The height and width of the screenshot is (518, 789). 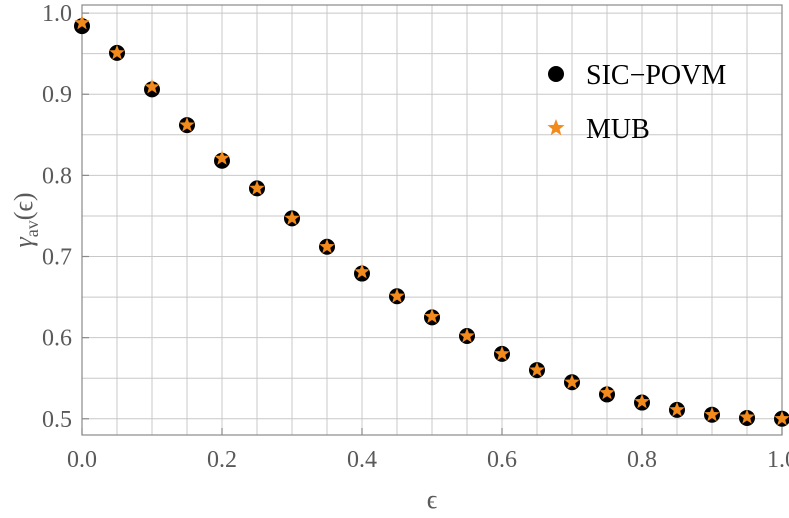 What do you see at coordinates (618, 129) in the screenshot?
I see `legend-label: MUB` at bounding box center [618, 129].